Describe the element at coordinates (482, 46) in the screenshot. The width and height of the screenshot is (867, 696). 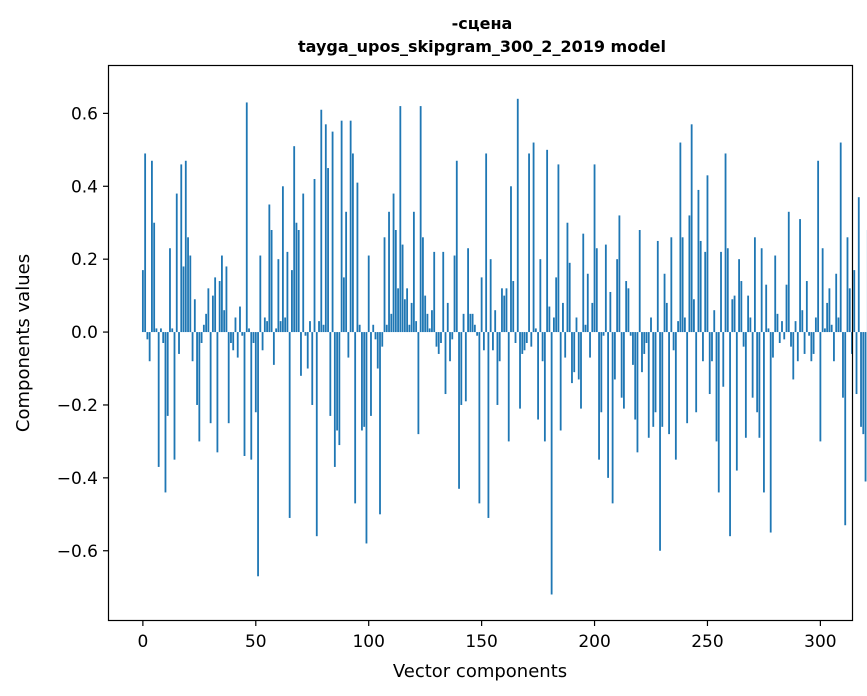
I see `chart-title-line2: tayga_upos_skipgram_300_2_2019 model` at that location.